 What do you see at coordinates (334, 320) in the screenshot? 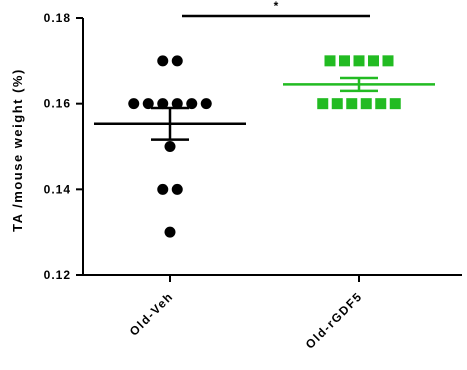
I see `x-category-label: Old-rGDF5` at bounding box center [334, 320].